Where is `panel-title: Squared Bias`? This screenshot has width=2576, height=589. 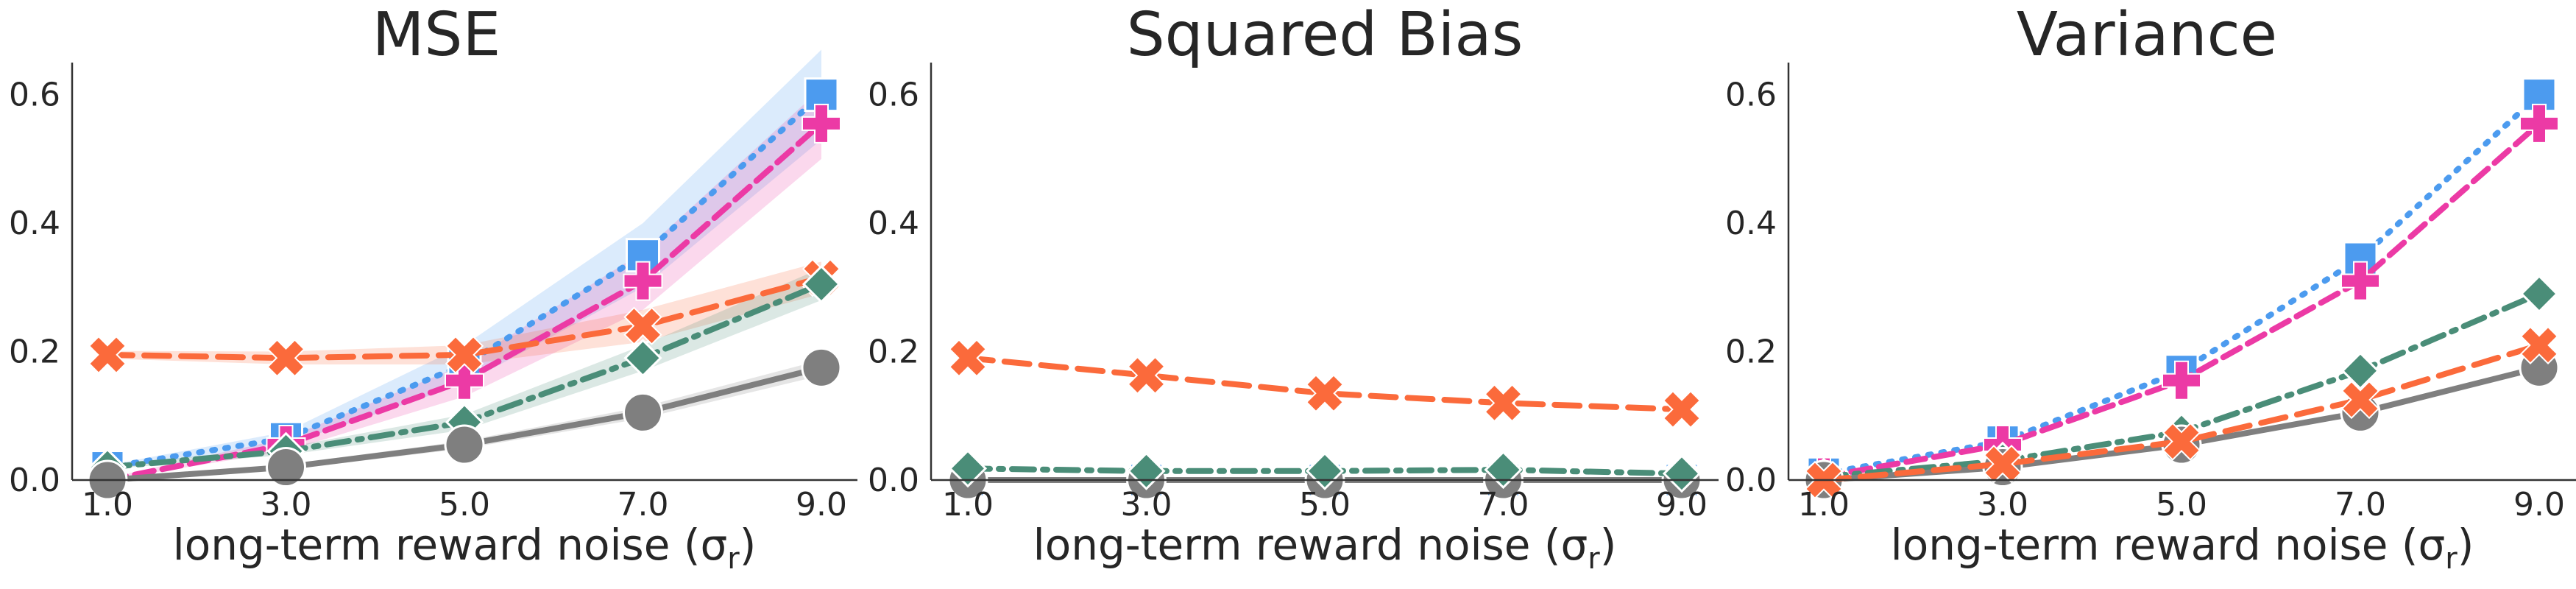 panel-title: Squared Bias is located at coordinates (1325, 35).